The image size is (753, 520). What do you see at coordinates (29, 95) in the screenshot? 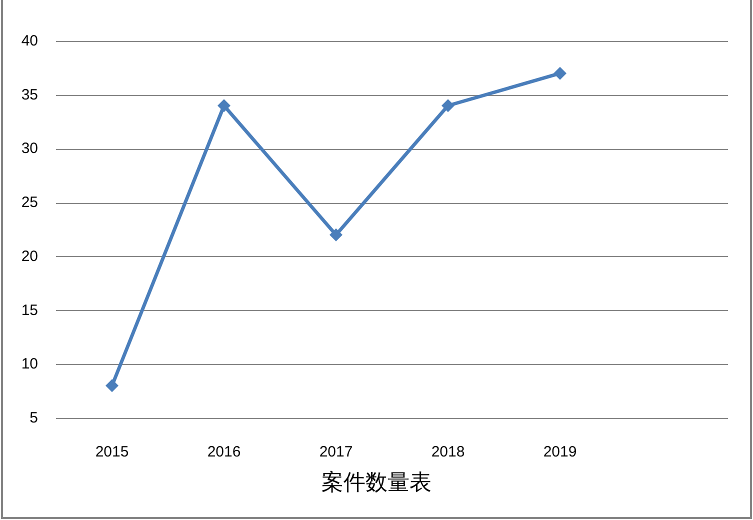
I see `y-tick-label: 35` at bounding box center [29, 95].